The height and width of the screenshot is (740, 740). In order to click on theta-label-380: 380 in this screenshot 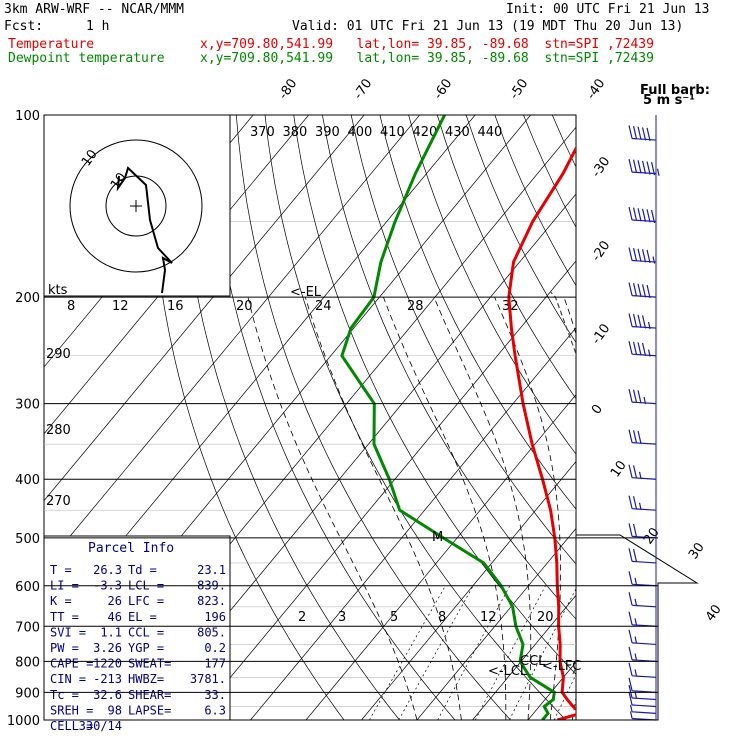, I will do `click(295, 132)`.